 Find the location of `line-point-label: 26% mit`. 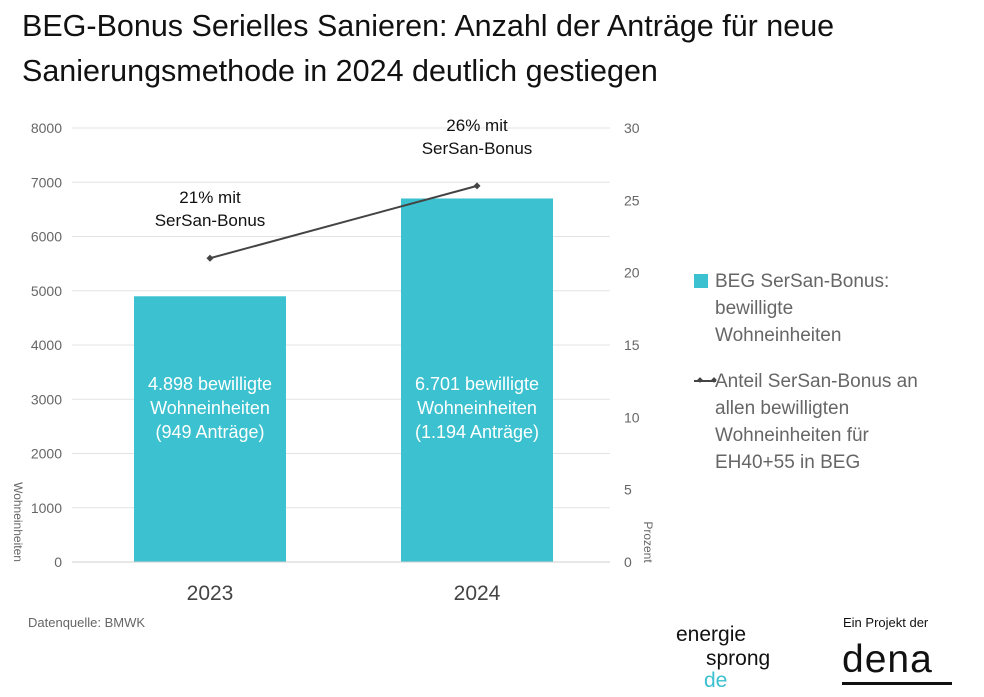

line-point-label: 26% mit is located at coordinates (477, 125).